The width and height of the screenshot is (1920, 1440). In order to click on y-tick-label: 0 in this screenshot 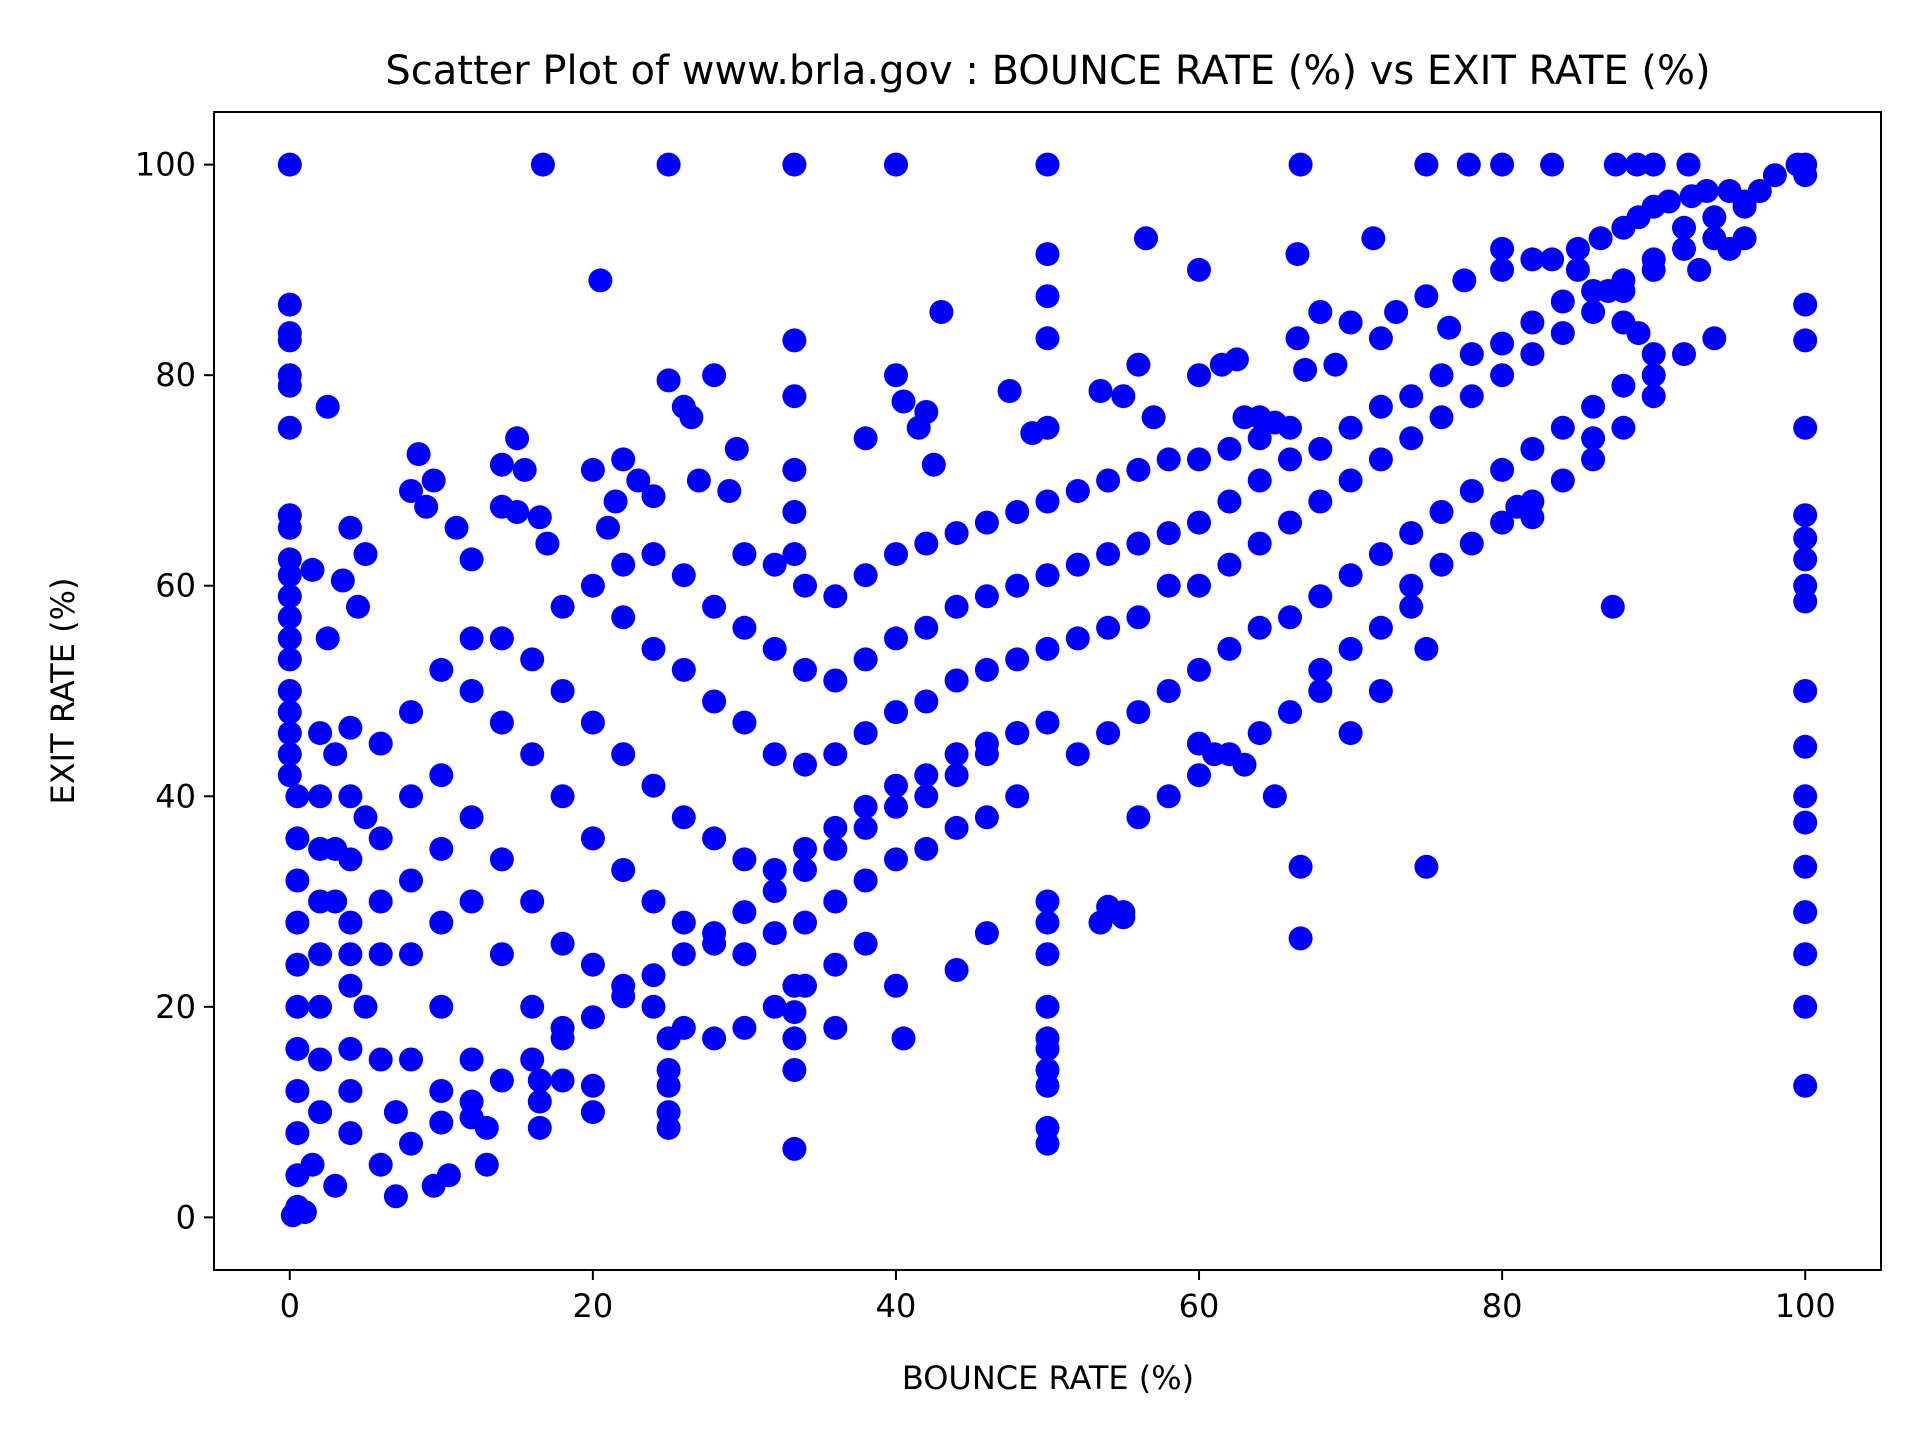, I will do `click(186, 1217)`.